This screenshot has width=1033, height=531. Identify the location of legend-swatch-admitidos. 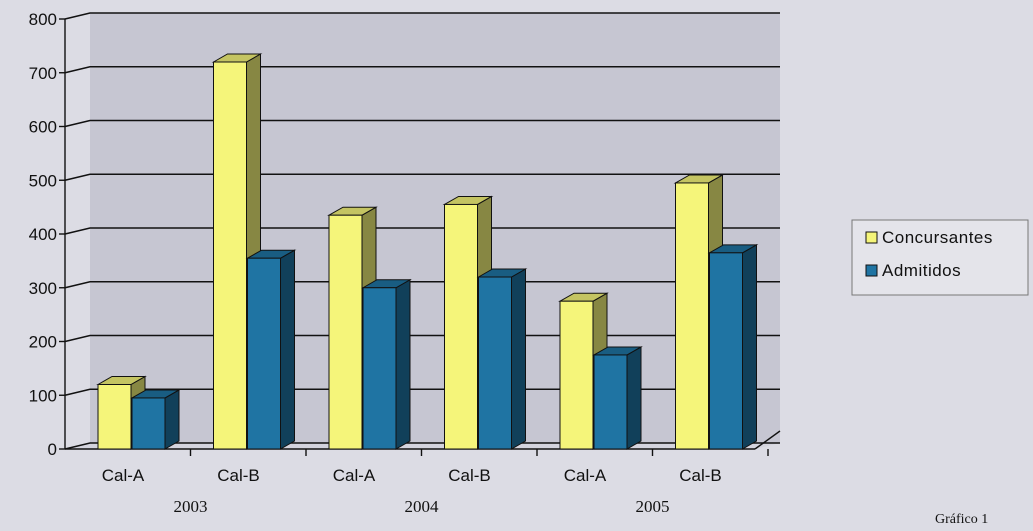
(871, 270).